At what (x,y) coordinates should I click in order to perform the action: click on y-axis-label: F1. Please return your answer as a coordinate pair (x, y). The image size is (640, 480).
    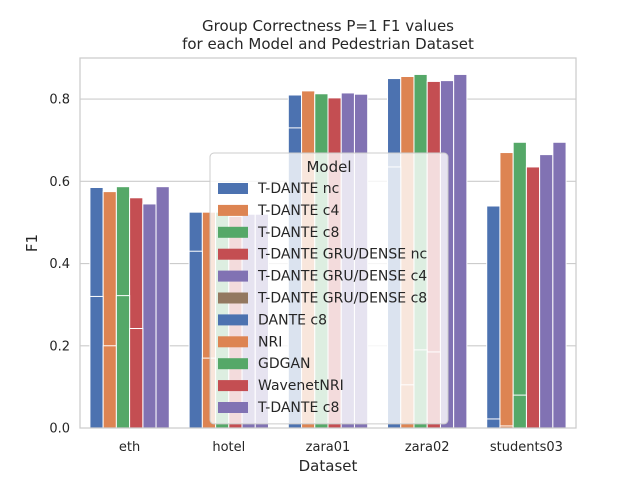
    Looking at the image, I should click on (32, 243).